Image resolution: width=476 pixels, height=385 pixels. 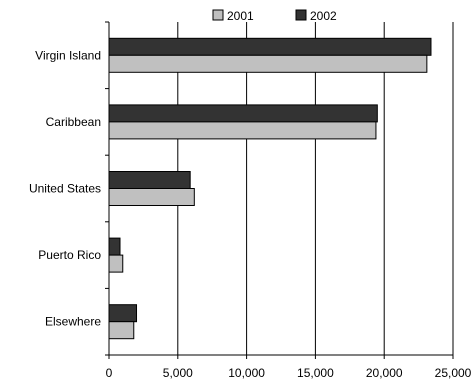 What do you see at coordinates (240, 16) in the screenshot?
I see `legend-label-2001: 2001` at bounding box center [240, 16].